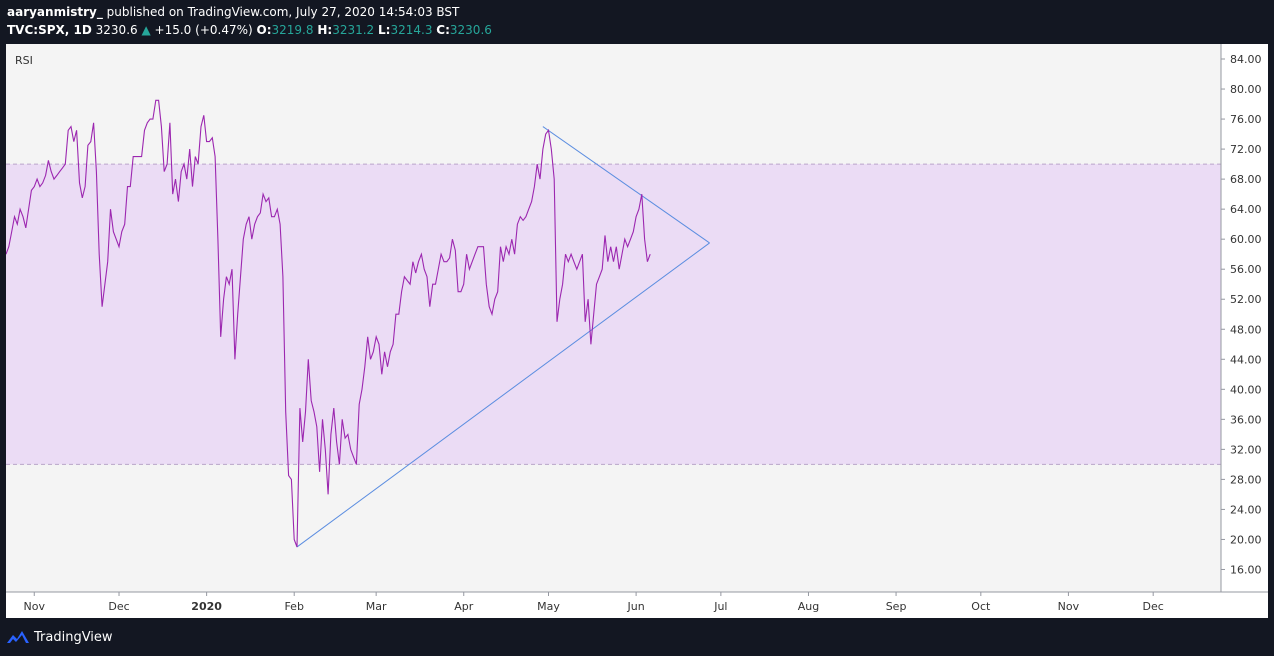  What do you see at coordinates (637, 637) in the screenshot?
I see `footer: TradingView` at bounding box center [637, 637].